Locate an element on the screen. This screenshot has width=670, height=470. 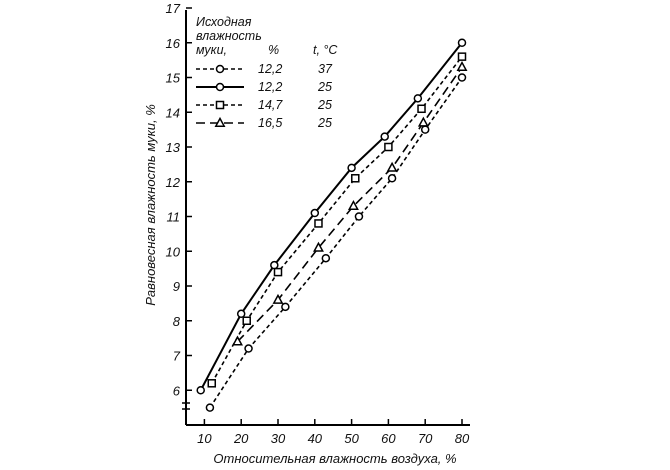
legend-marker-triangle is located at coordinates (220, 121).